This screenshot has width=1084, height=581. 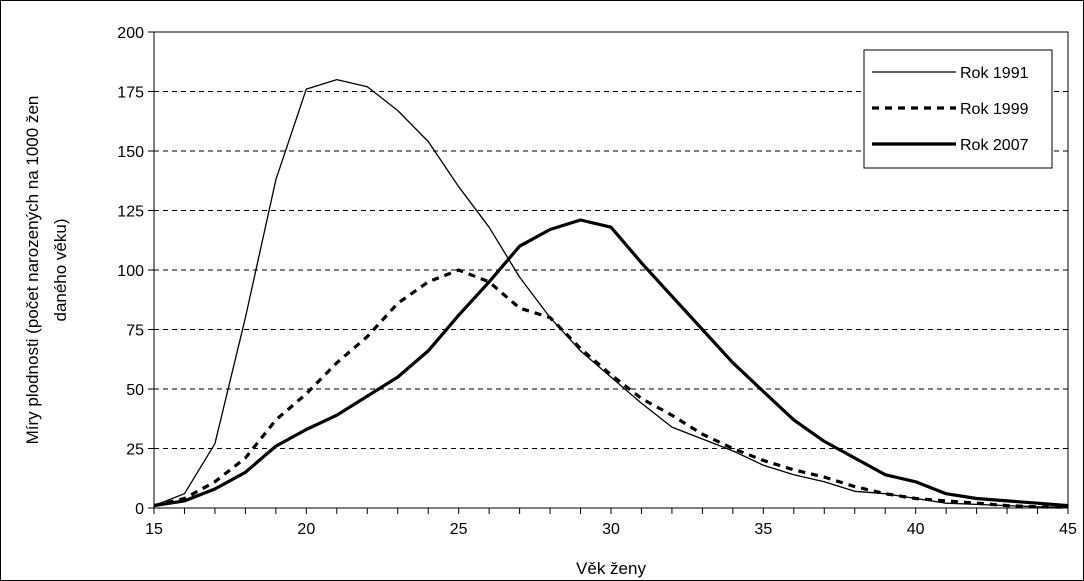 I want to click on legend: Rok 1991 Rok 1999 Rok 2007, so click(x=958, y=109).